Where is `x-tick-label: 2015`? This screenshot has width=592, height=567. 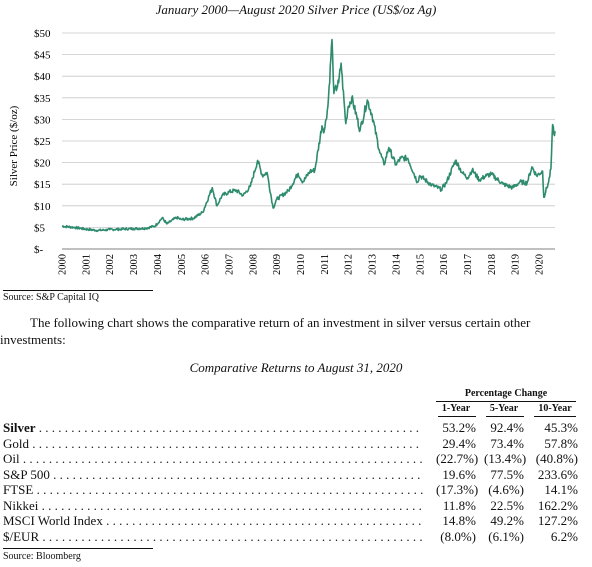
x-tick-label: 2015 is located at coordinates (420, 264).